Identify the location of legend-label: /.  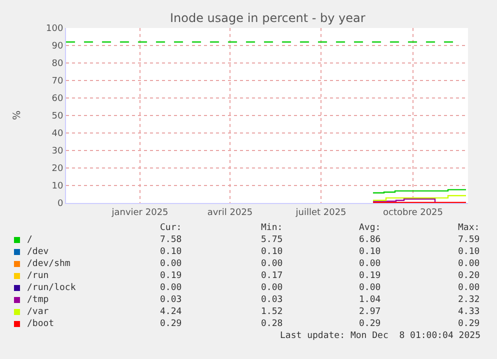
(29, 240).